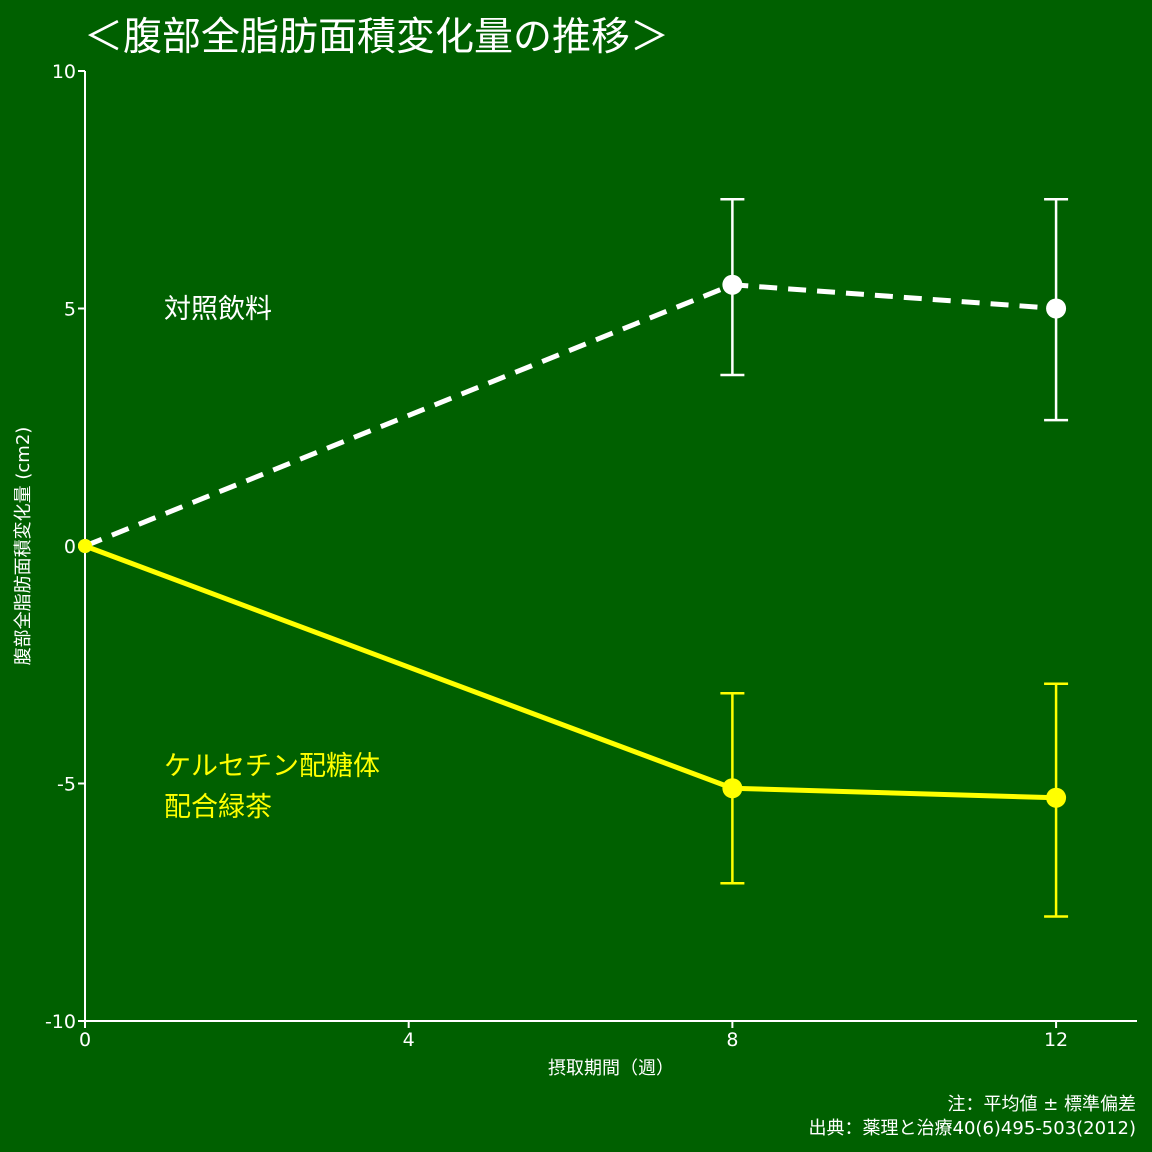 The image size is (1152, 1152). What do you see at coordinates (85, 1040) in the screenshot?
I see `x-tick-label: 0` at bounding box center [85, 1040].